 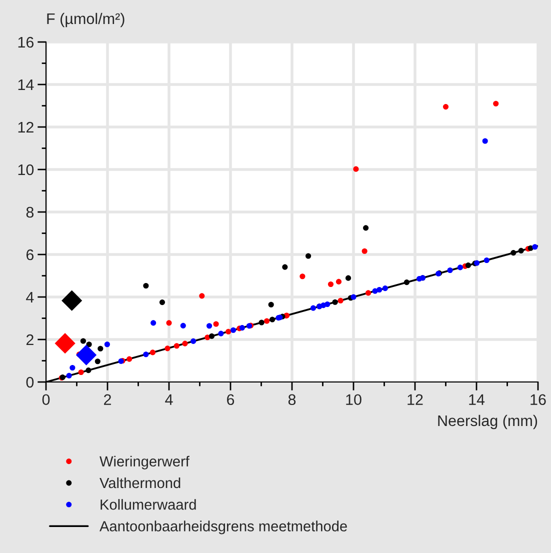 What do you see at coordinates (148, 504) in the screenshot?
I see `legend-label: Kollumerwaard` at bounding box center [148, 504].